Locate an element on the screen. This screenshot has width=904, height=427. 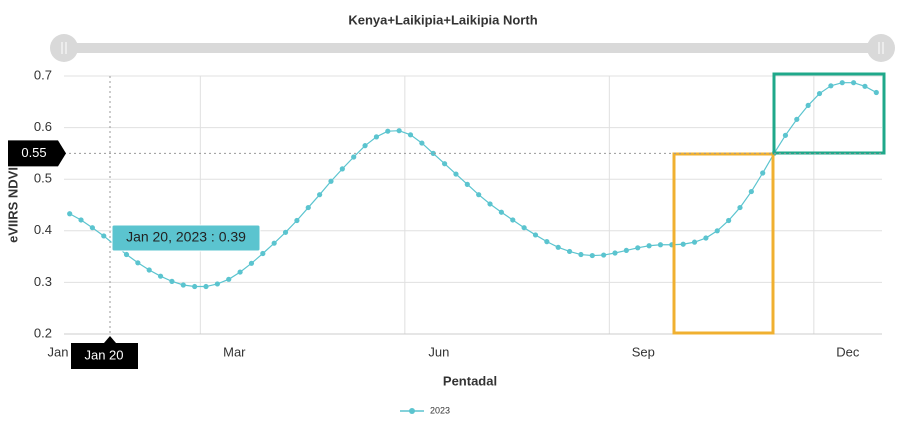
y-tick-label: 0.2 is located at coordinates (43, 332).